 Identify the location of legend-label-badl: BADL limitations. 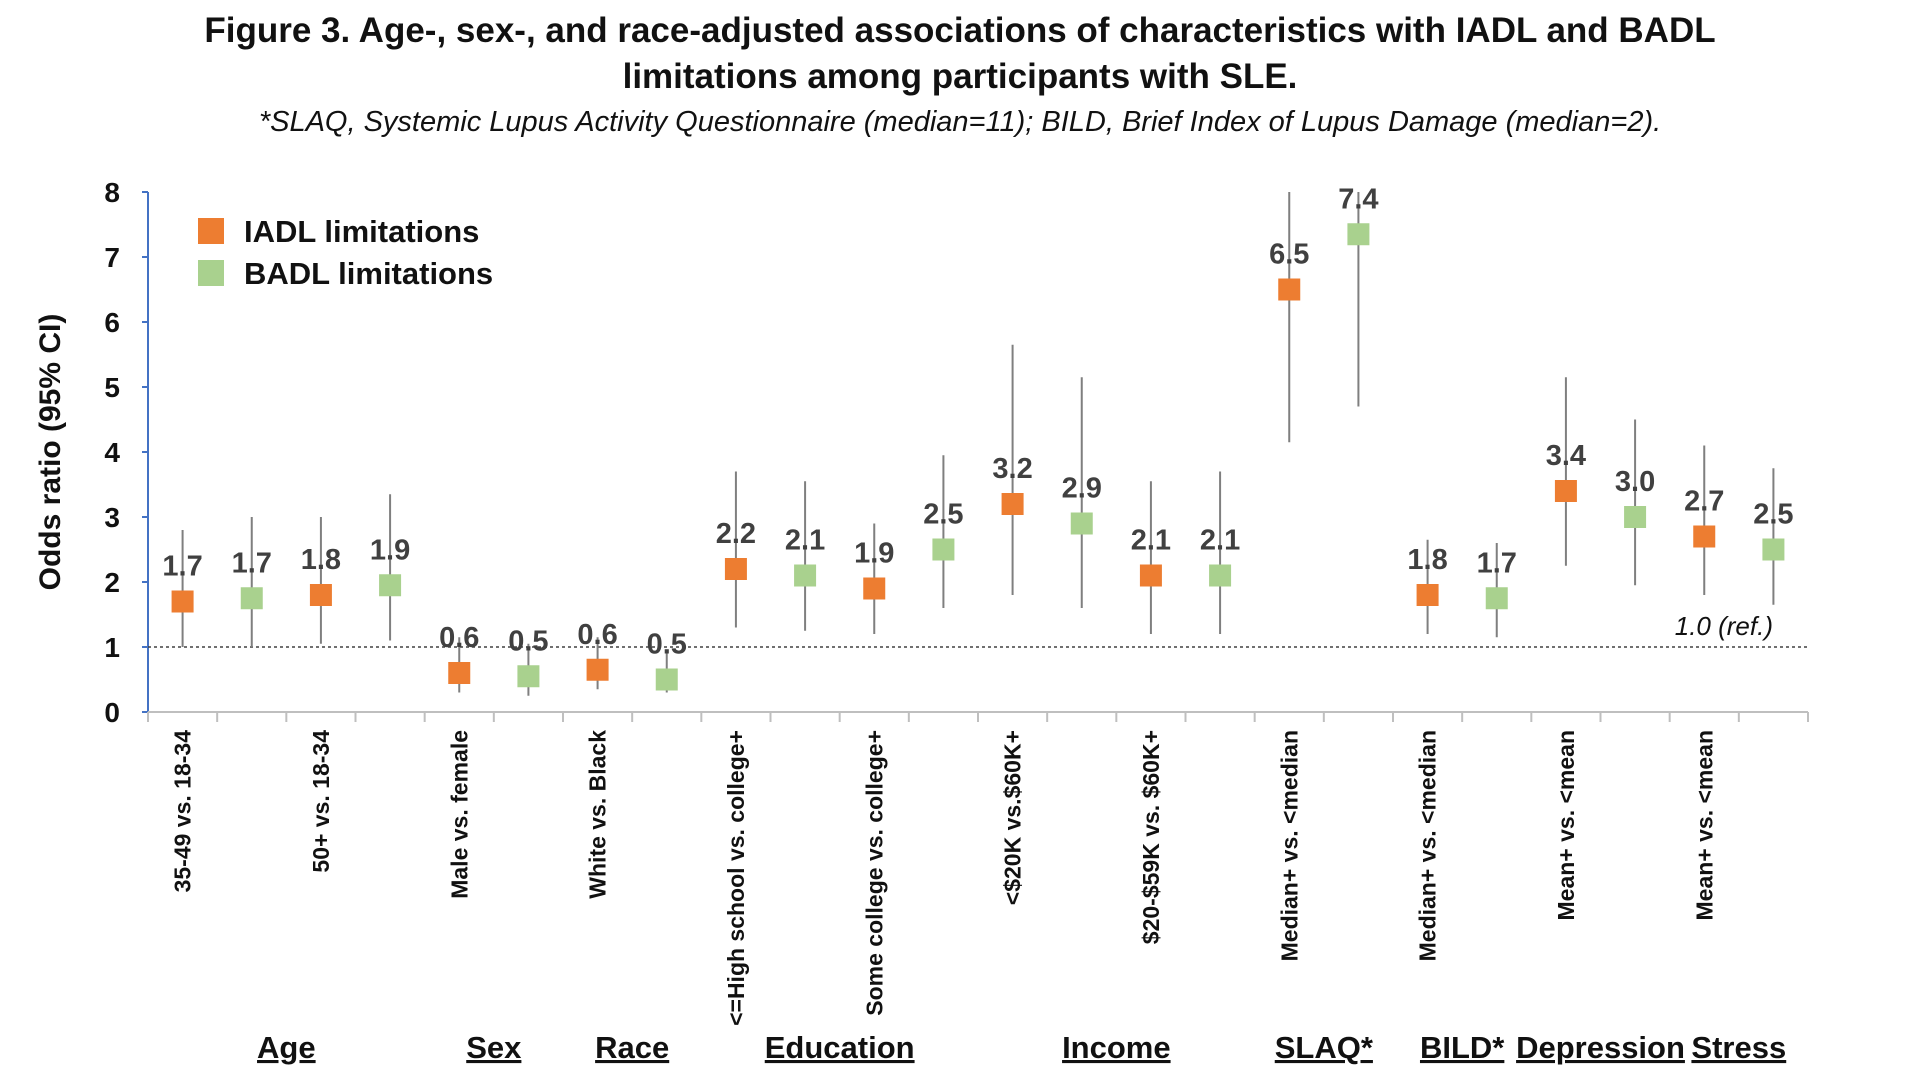
(368, 273).